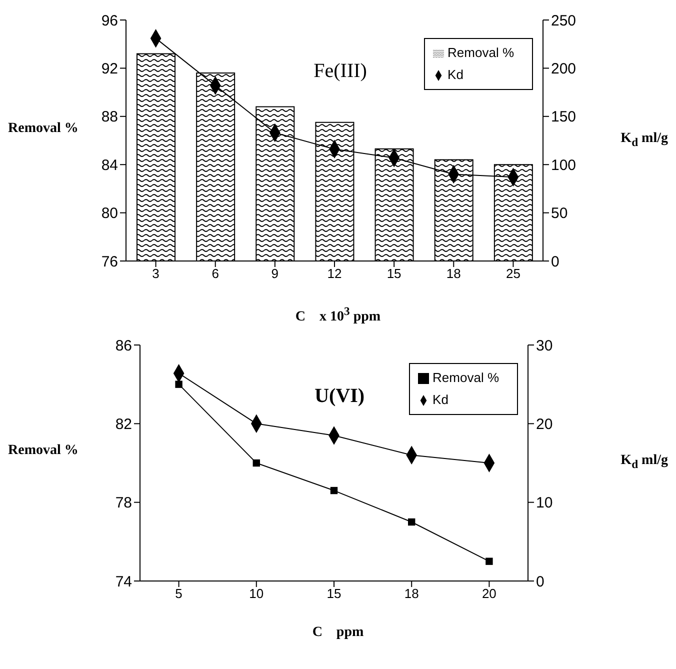  What do you see at coordinates (109, 261) in the screenshot?
I see `y-tick-label: 76` at bounding box center [109, 261].